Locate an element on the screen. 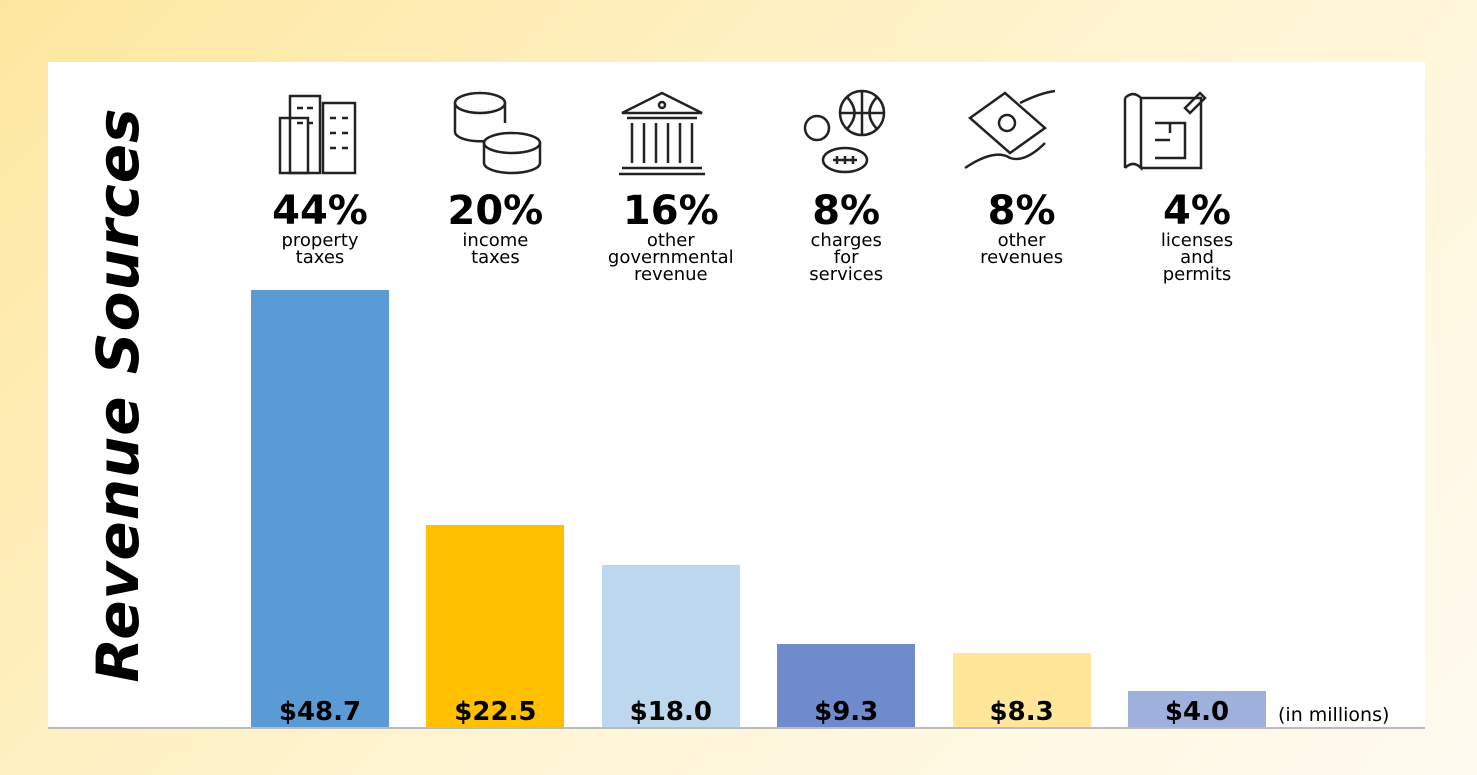 The height and width of the screenshot is (775, 1477). value-label: $9.3 is located at coordinates (846, 712).